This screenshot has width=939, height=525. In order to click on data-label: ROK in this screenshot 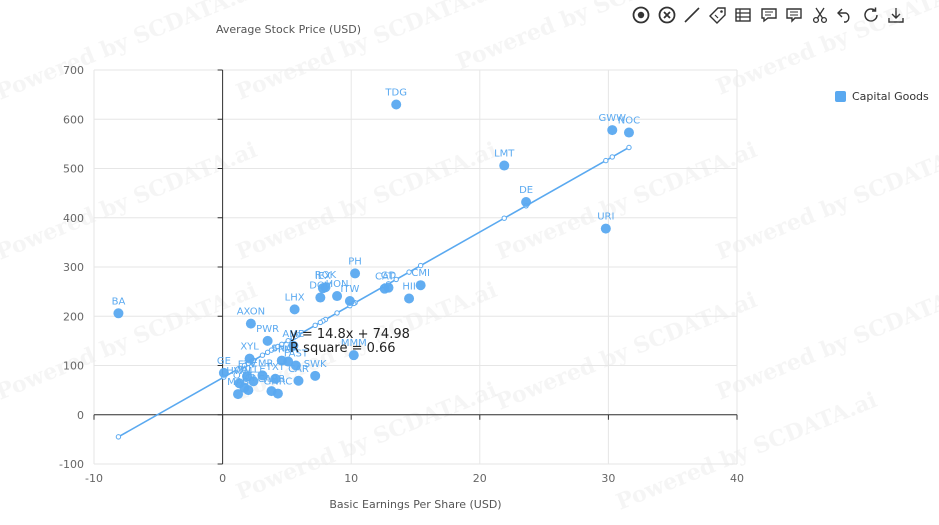, I will do `click(326, 275)`.